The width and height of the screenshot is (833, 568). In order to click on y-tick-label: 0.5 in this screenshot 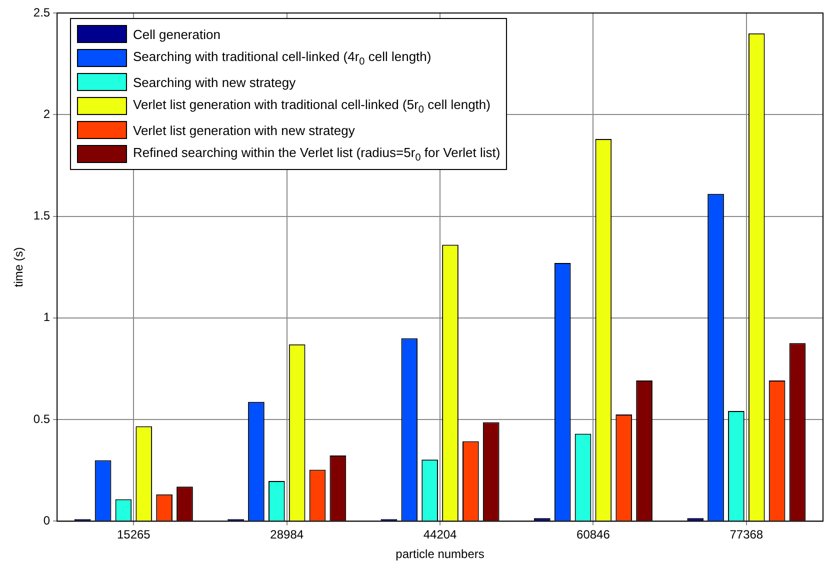, I will do `click(41, 419)`.